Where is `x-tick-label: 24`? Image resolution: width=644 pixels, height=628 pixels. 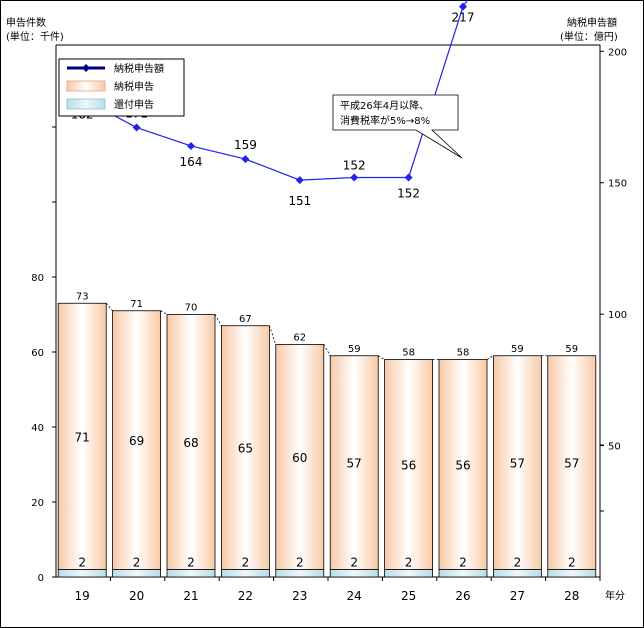
x-tick-label: 24 is located at coordinates (354, 596).